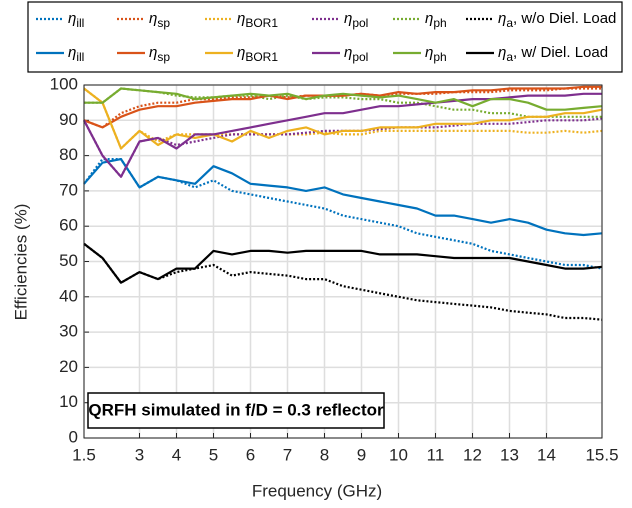 Image resolution: width=632 pixels, height=508 pixels. I want to click on y-tick-label: 30, so click(68, 331).